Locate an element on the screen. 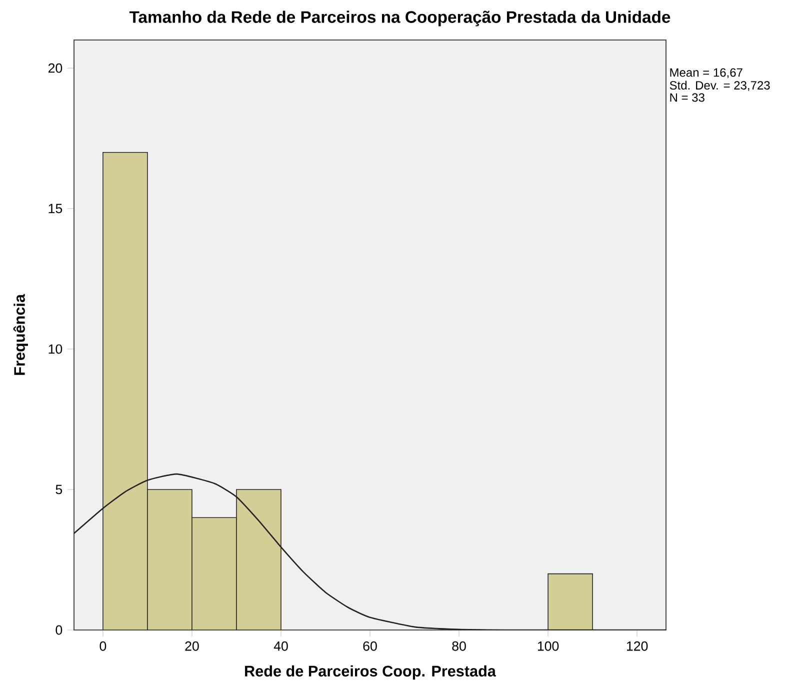 The image size is (810, 687). x-axis-title: Rede de Parceiros Coop. Prestada is located at coordinates (370, 672).